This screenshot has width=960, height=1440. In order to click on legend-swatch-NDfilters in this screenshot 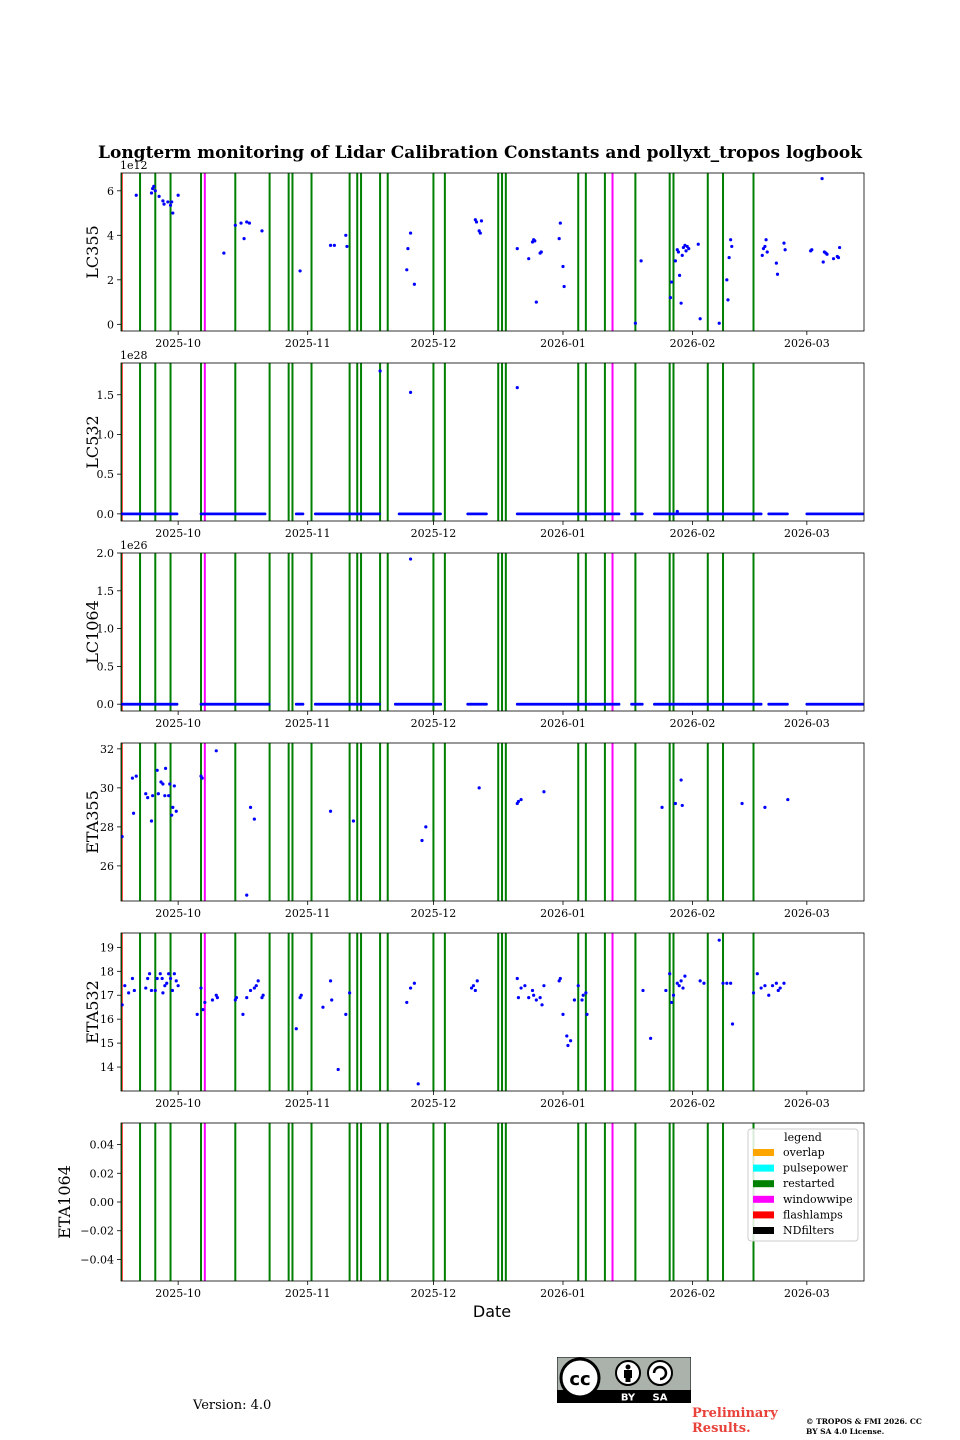, I will do `click(763, 1230)`.